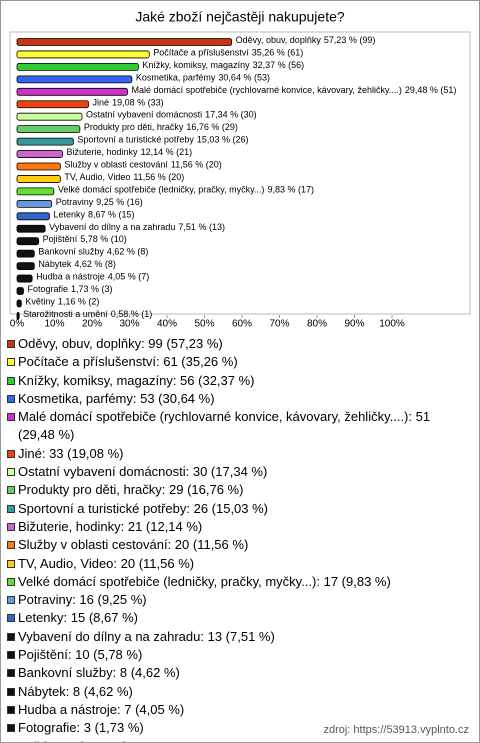  Describe the element at coordinates (111, 215) in the screenshot. I see `value-label: 8,67 % (15)` at that location.